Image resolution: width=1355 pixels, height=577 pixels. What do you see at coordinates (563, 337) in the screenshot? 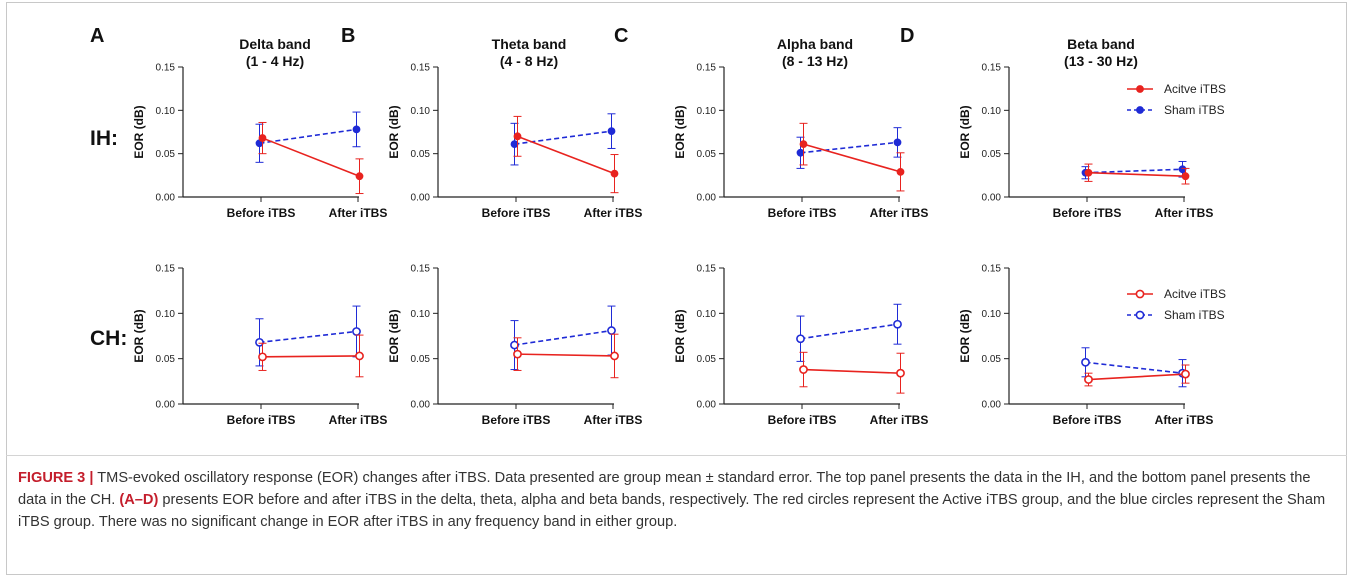
I see `series-line-sham-B-CH` at bounding box center [563, 337].